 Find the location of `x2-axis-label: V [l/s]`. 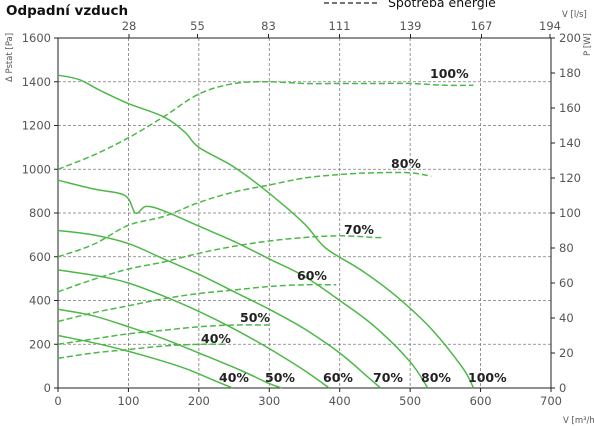

x2-axis-label: V [l/s] is located at coordinates (574, 15).